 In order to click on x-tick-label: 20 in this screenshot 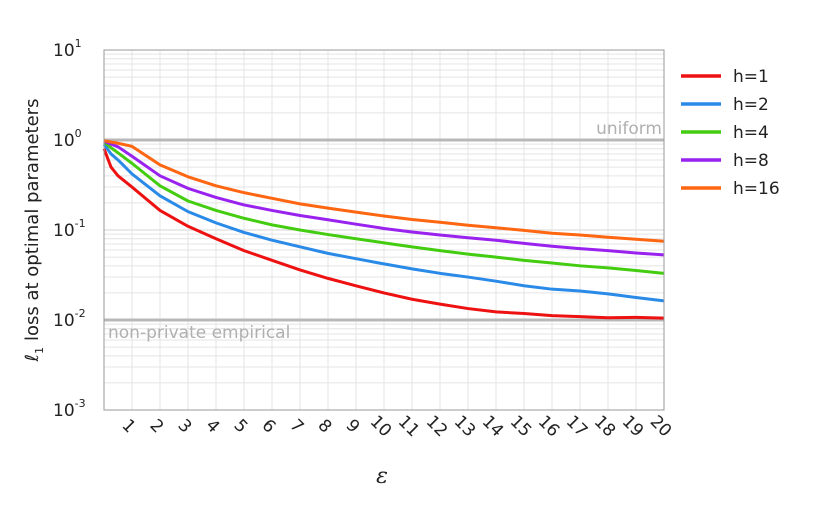, I will do `click(660, 426)`.